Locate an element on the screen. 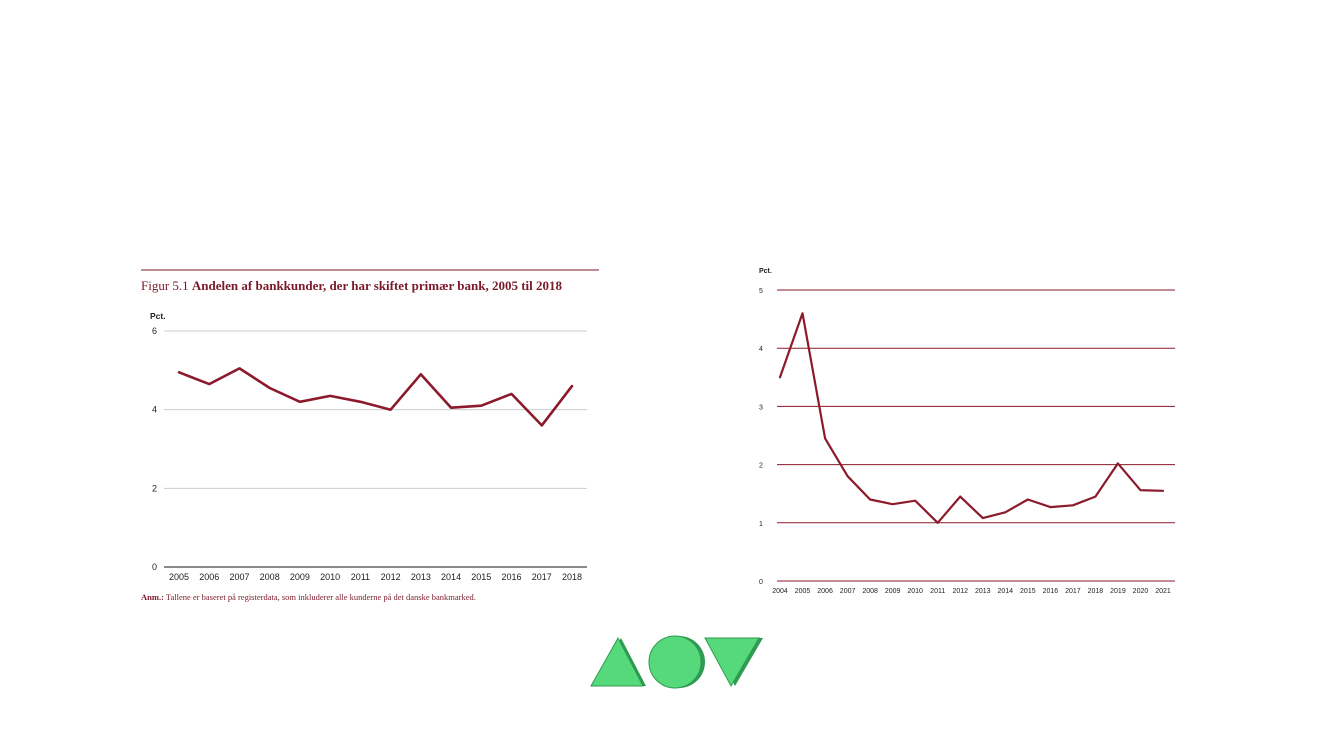 This screenshot has height=750, width=1333. right-x-tick-8: 2012 is located at coordinates (960, 591).